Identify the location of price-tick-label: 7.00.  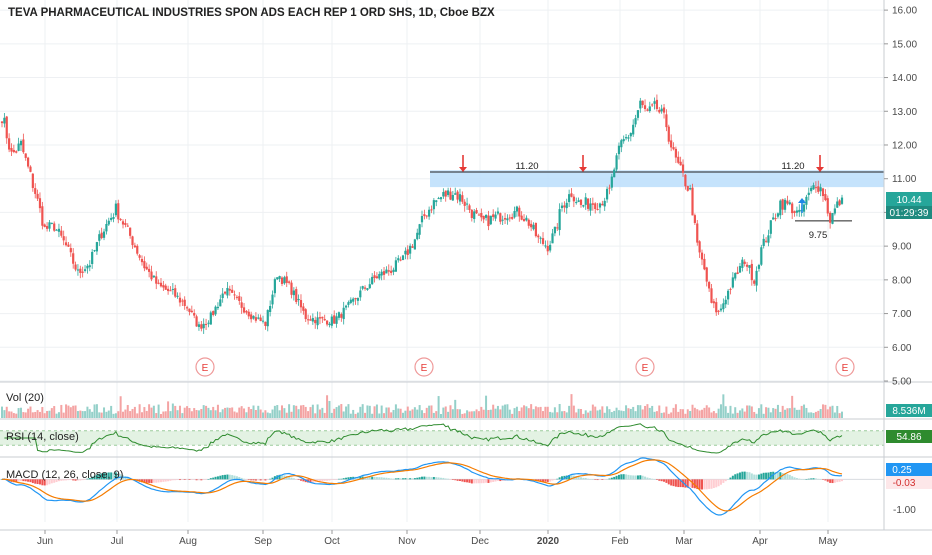
(902, 314).